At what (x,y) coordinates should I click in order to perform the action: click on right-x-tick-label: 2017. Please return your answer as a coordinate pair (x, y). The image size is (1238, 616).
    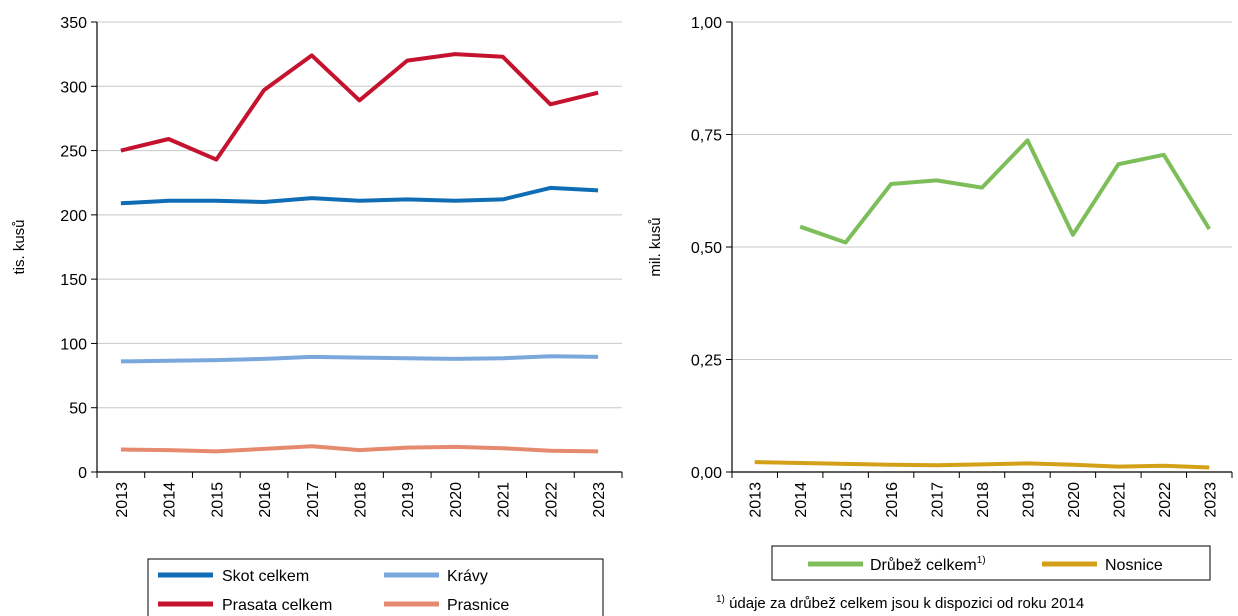
    Looking at the image, I should click on (938, 500).